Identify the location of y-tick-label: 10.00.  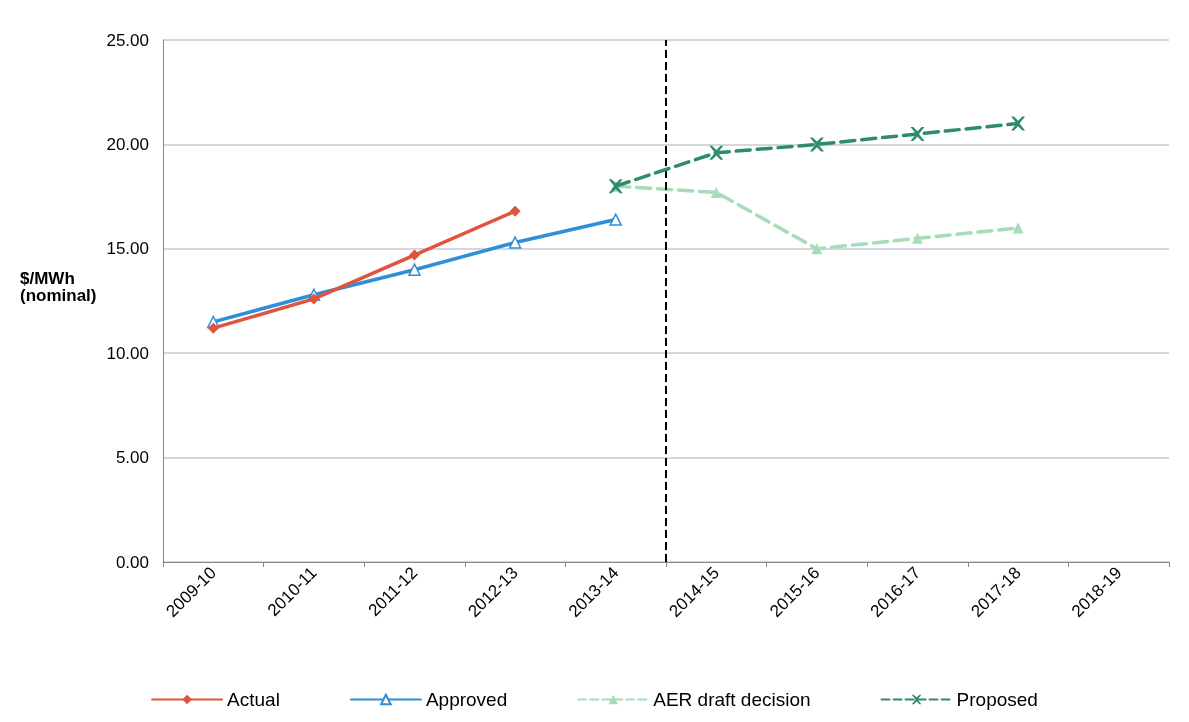
(127, 353).